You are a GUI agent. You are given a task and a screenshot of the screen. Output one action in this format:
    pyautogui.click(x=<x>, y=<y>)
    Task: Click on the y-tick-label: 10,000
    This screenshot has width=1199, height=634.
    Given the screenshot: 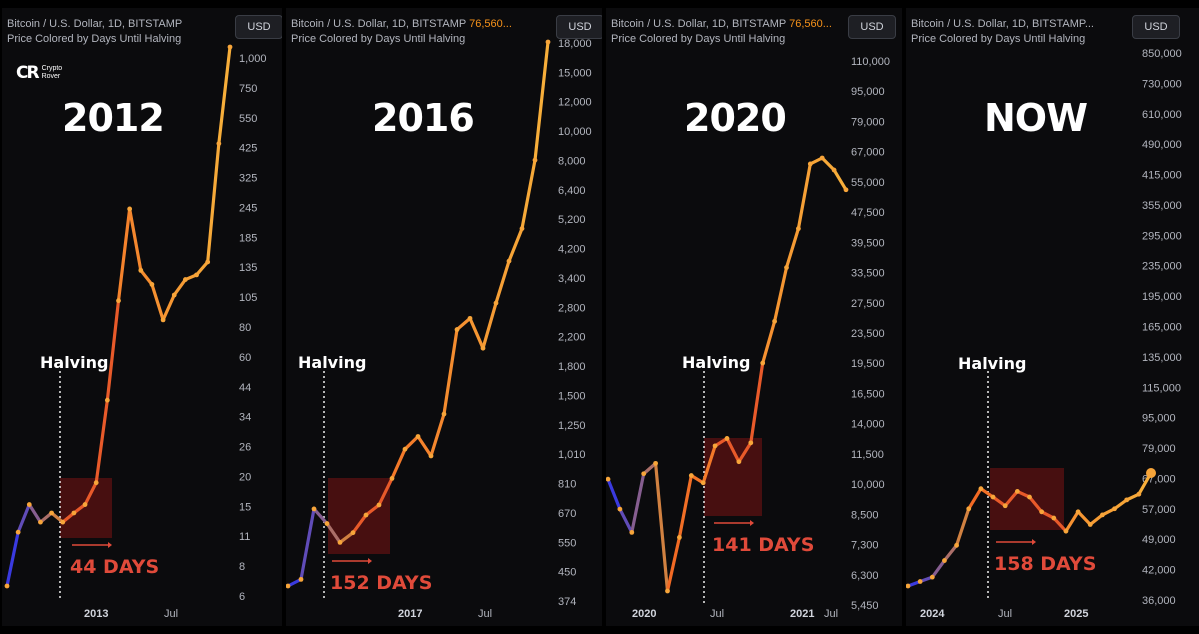 What is the action you would take?
    pyautogui.click(x=575, y=132)
    